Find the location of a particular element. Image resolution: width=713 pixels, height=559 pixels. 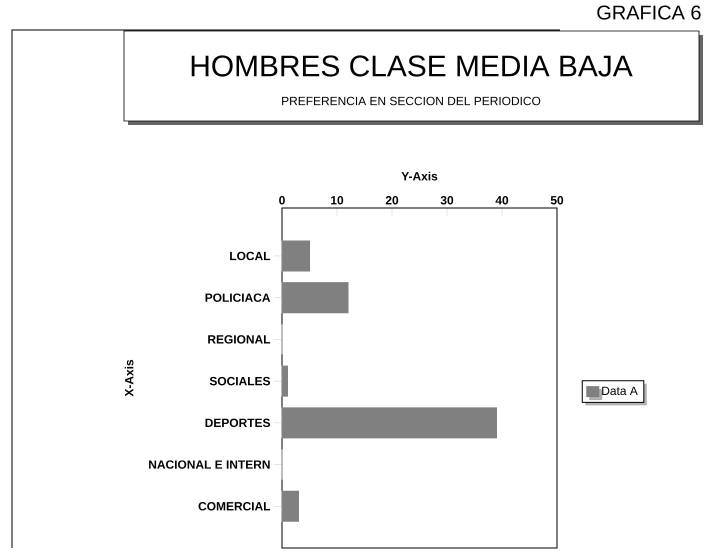

y-tick-label: COMERCIAL is located at coordinates (234, 506).